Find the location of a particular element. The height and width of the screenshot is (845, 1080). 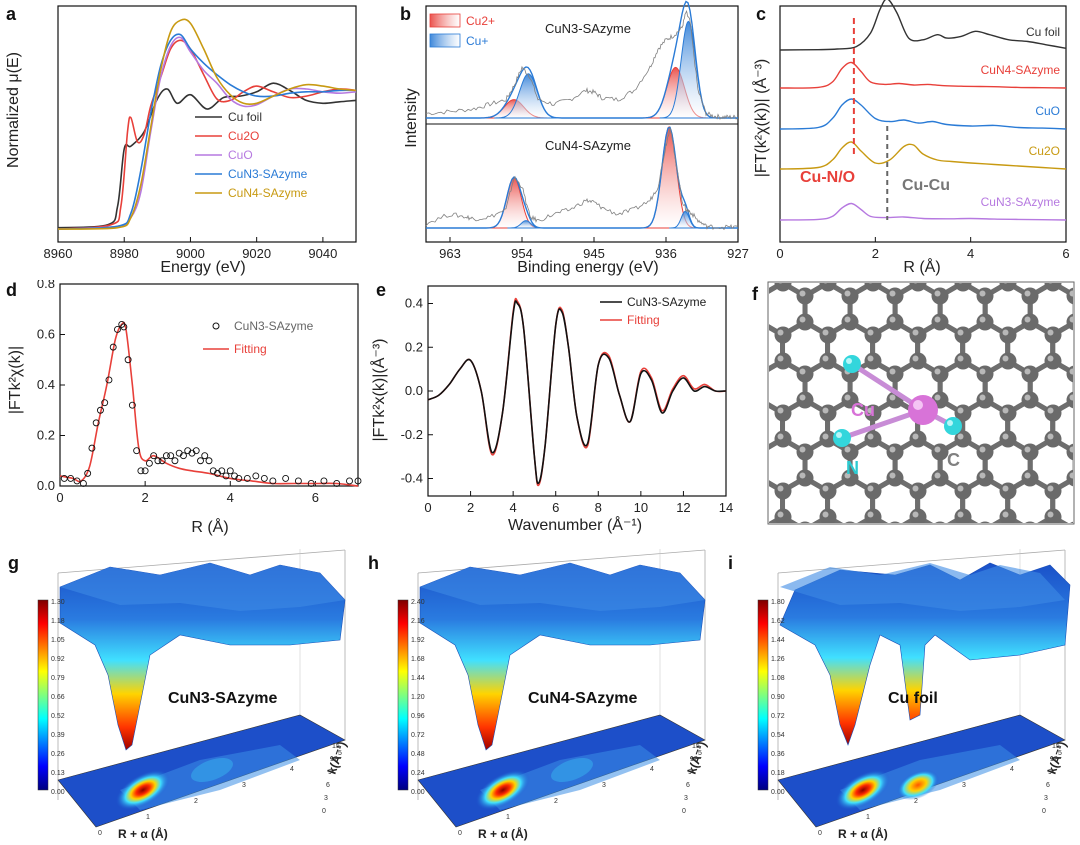

colorbar-tick-label: 1.05 is located at coordinates (58, 640).